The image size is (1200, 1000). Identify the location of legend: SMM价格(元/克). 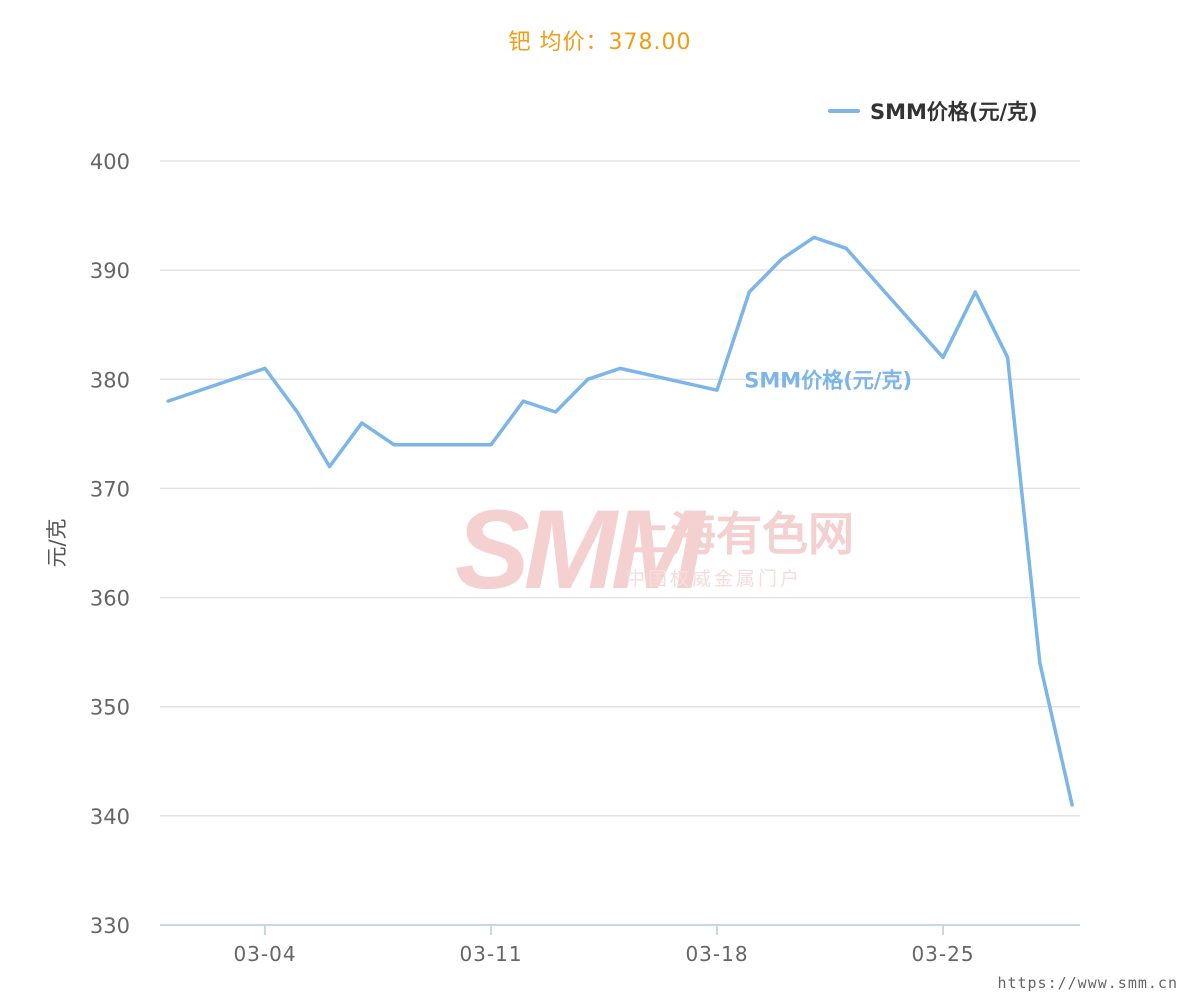
(933, 111).